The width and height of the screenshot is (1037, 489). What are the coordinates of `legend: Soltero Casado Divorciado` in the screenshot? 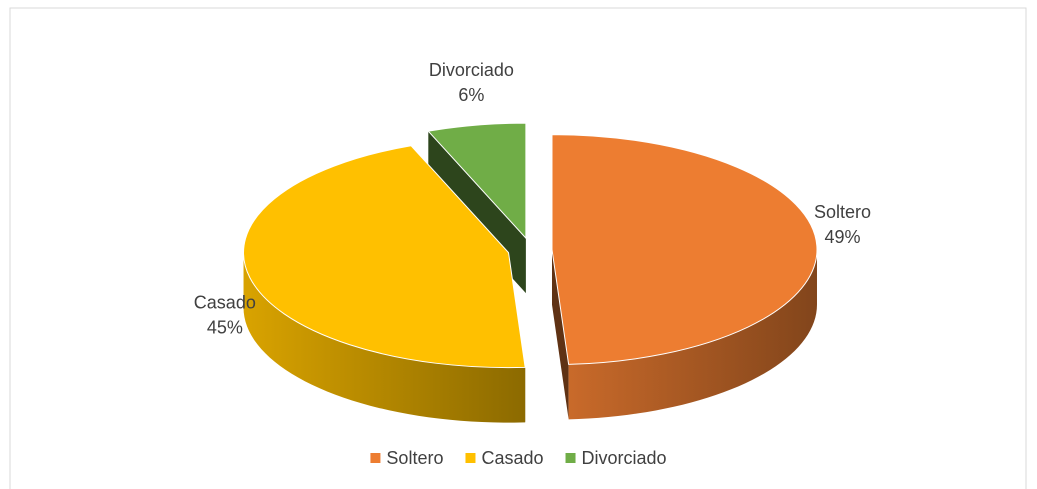 It's located at (518, 458).